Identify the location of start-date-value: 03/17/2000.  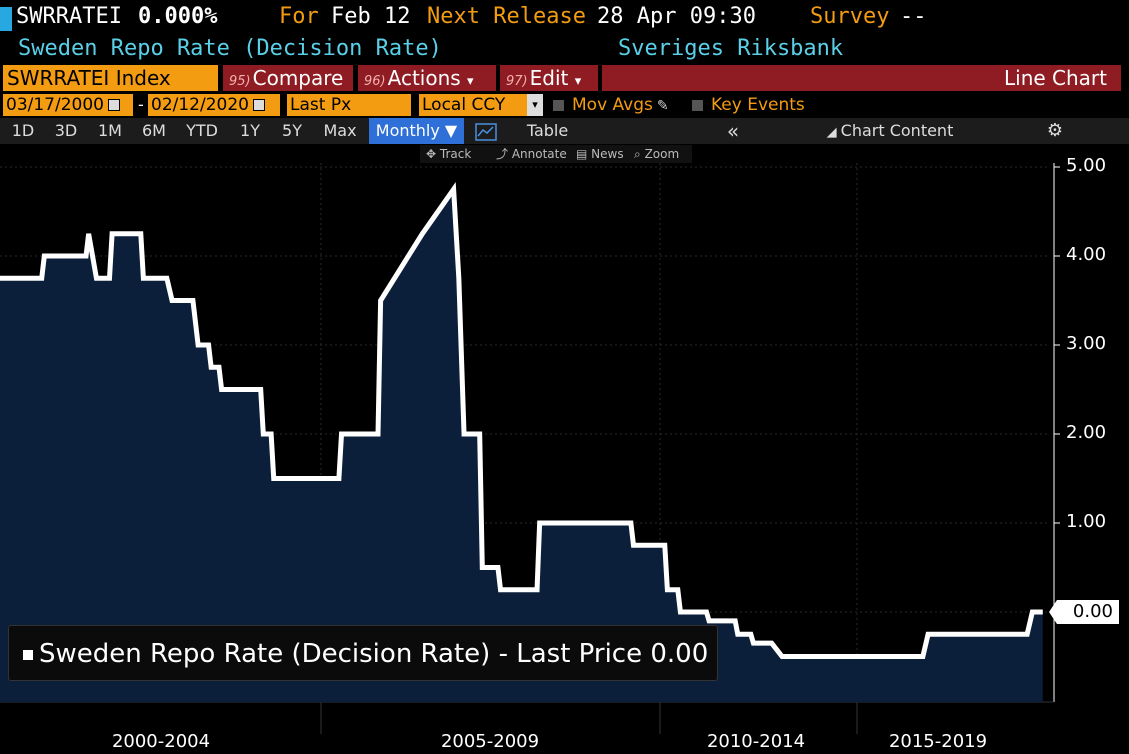
(55, 105).